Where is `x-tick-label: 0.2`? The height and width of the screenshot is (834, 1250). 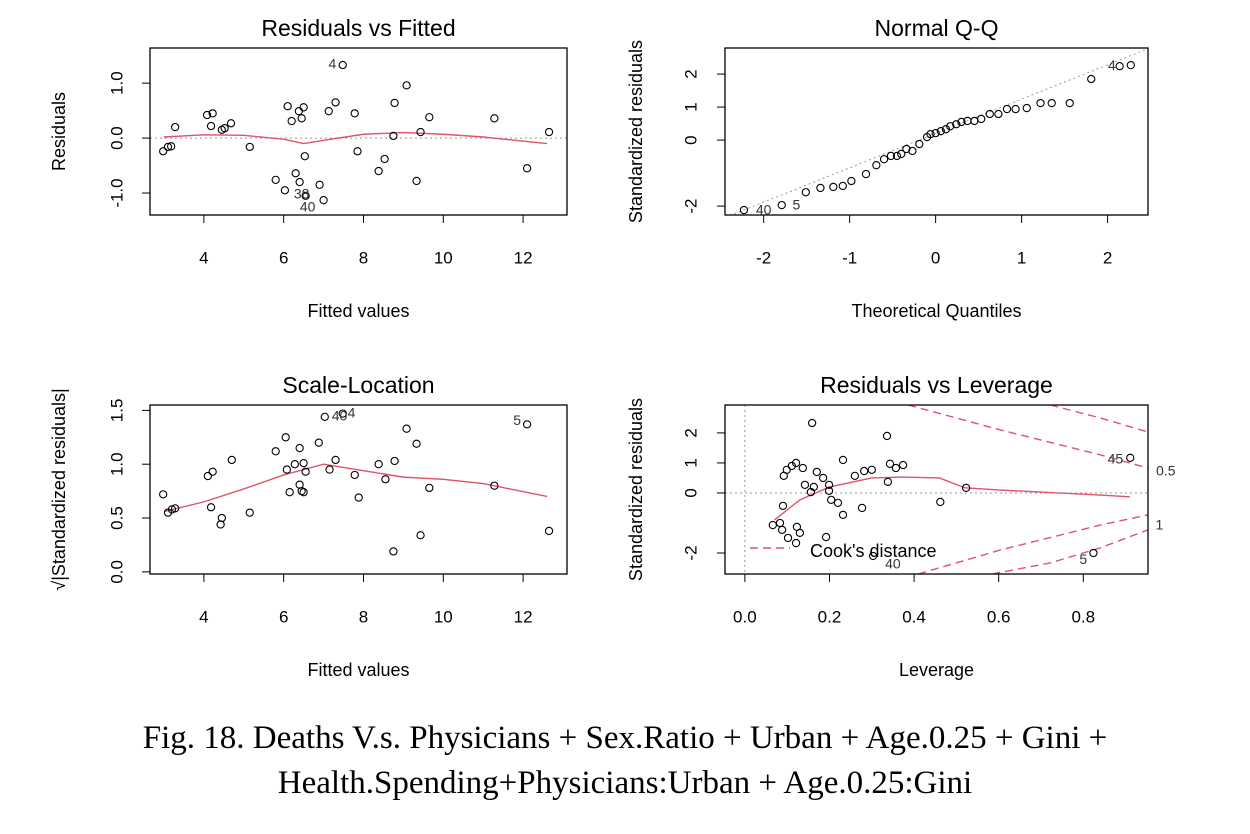 x-tick-label: 0.2 is located at coordinates (830, 616).